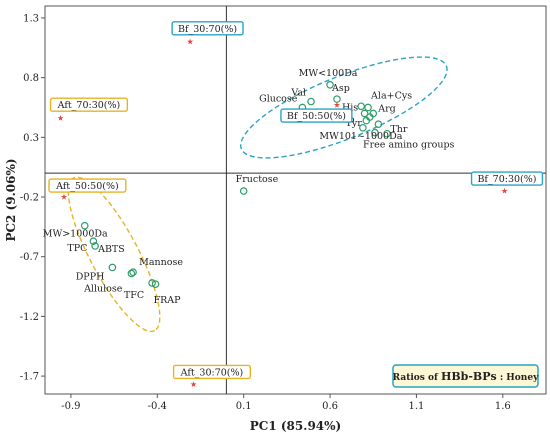 The width and height of the screenshot is (550, 438). I want to click on sample-label: Aft_70:30(%), so click(89, 105).